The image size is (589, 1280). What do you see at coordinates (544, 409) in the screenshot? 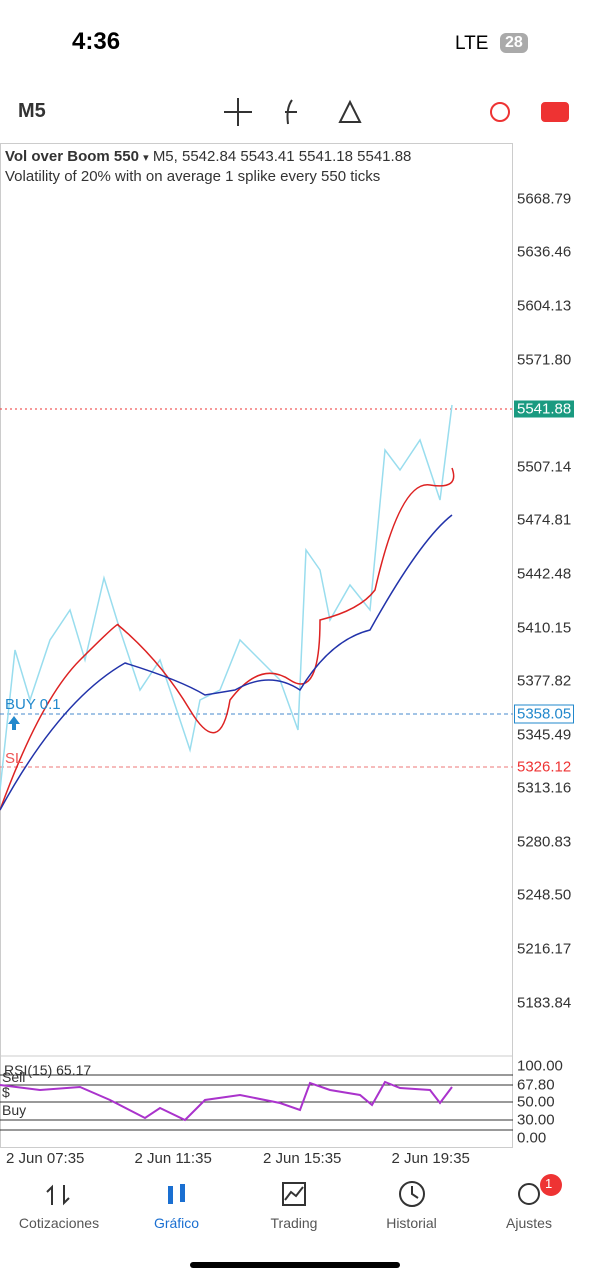
I see `price-label: 5541.88` at bounding box center [544, 409].